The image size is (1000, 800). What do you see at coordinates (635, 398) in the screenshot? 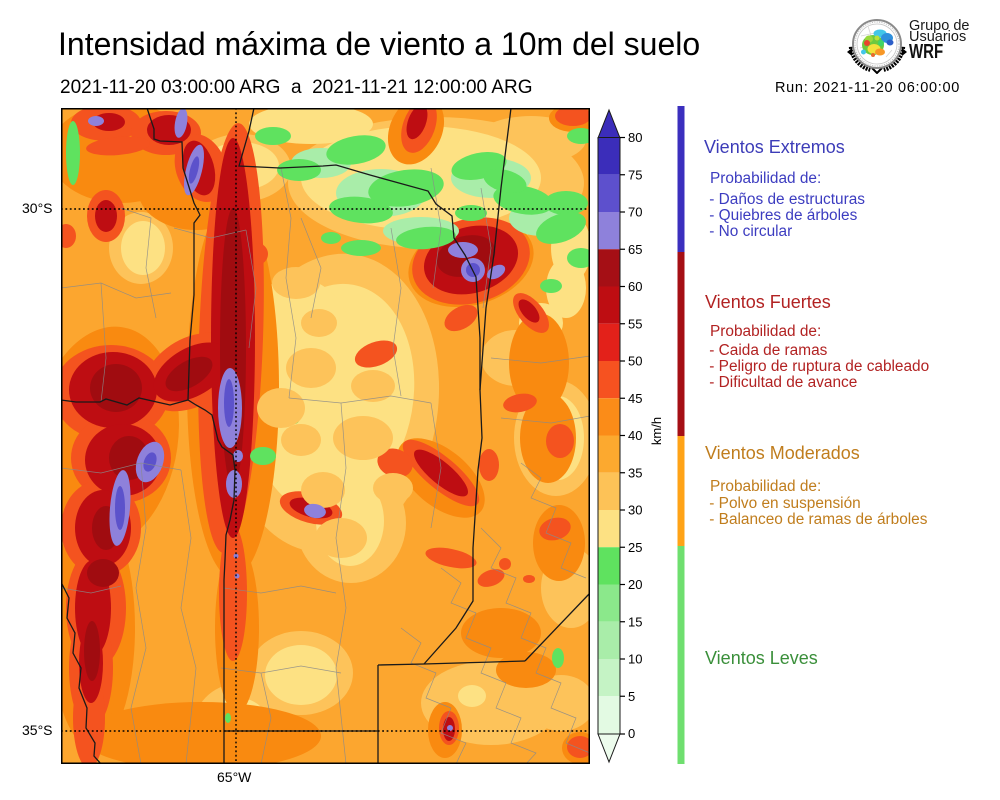
I see `svg-text: 45` at bounding box center [635, 398].